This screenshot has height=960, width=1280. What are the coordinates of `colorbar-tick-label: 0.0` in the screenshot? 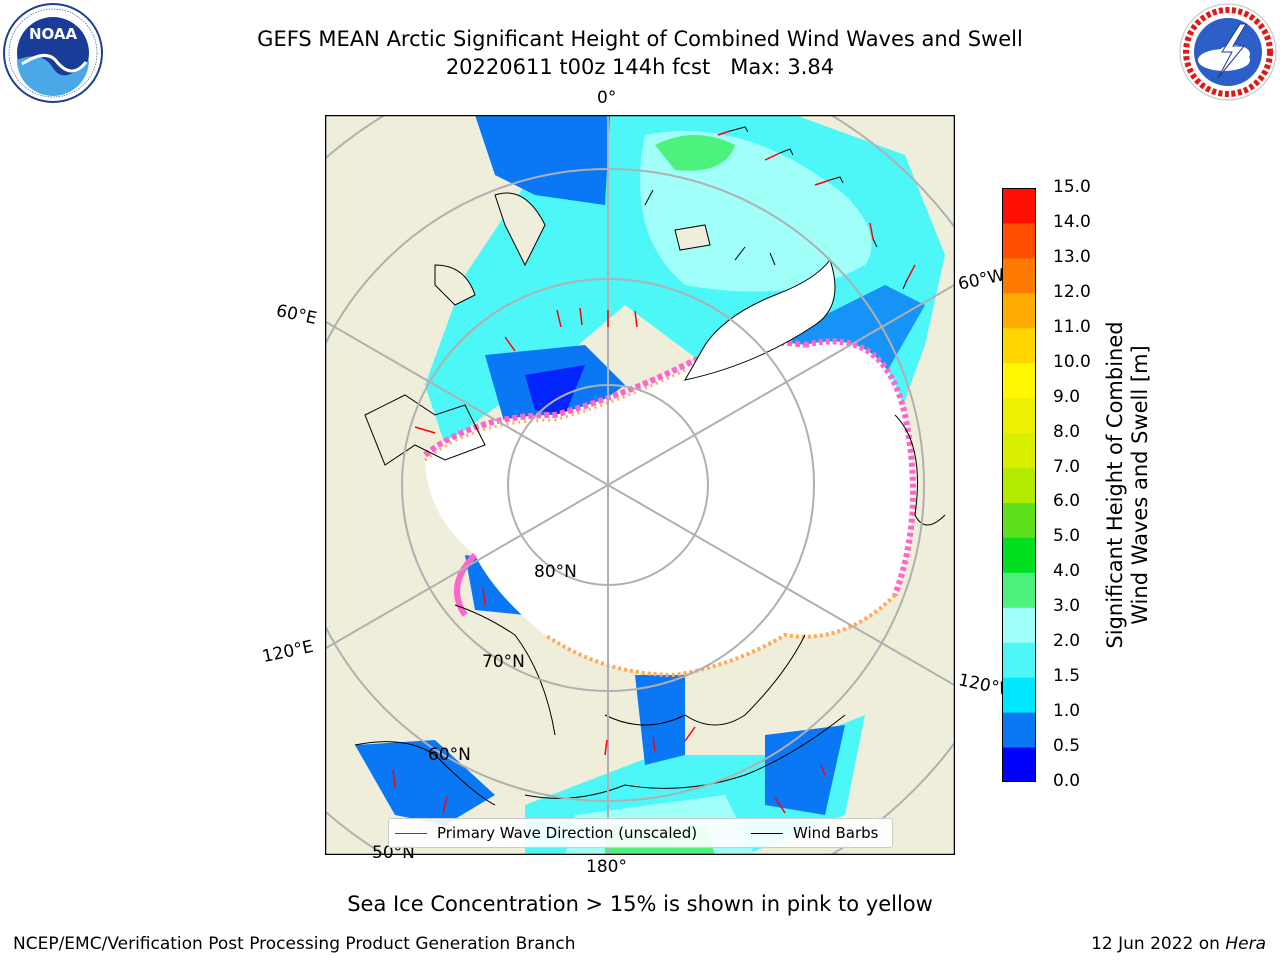 It's located at (1067, 781).